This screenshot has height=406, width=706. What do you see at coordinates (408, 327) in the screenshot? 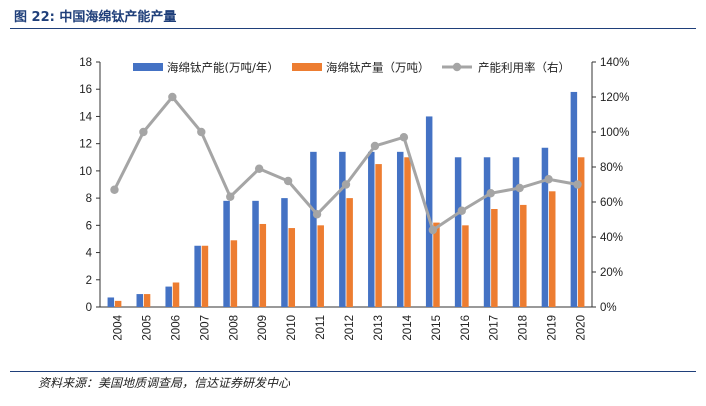
I see `x-tick-label: 2014` at bounding box center [408, 327].